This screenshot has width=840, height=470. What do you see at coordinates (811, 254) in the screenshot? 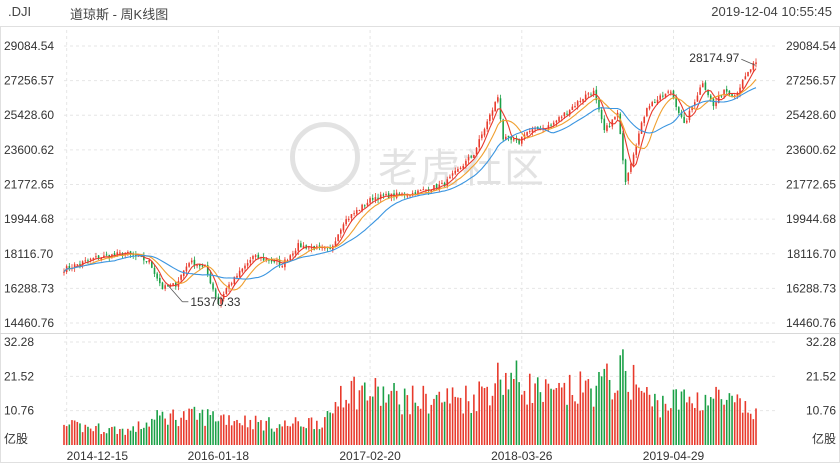
I see `price-tick-right: 18116.70` at bounding box center [811, 254].